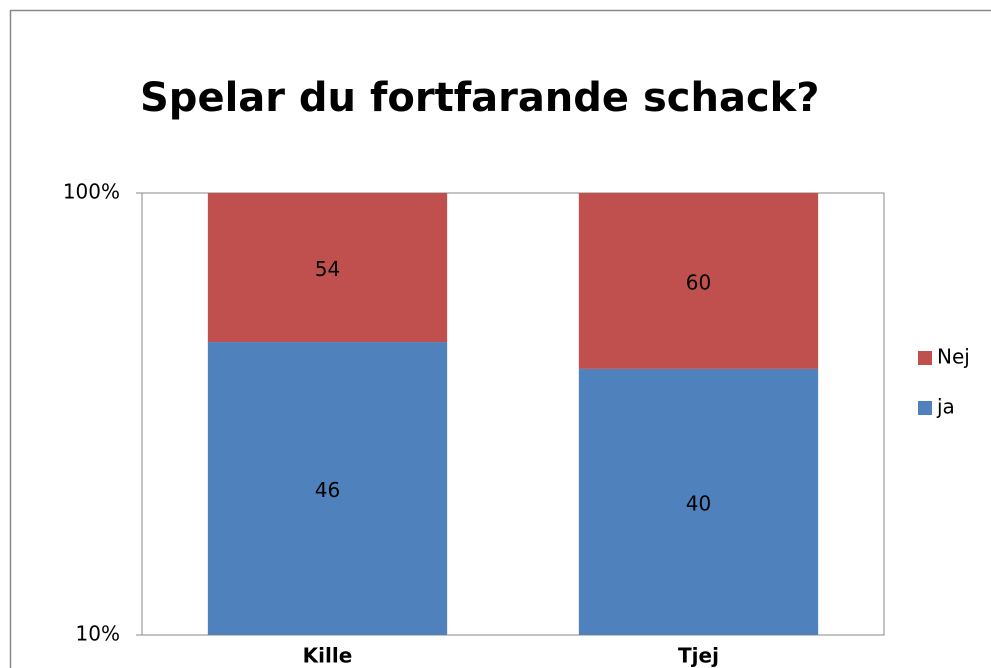  What do you see at coordinates (953, 357) in the screenshot?
I see `legend-label: Nej` at bounding box center [953, 357].